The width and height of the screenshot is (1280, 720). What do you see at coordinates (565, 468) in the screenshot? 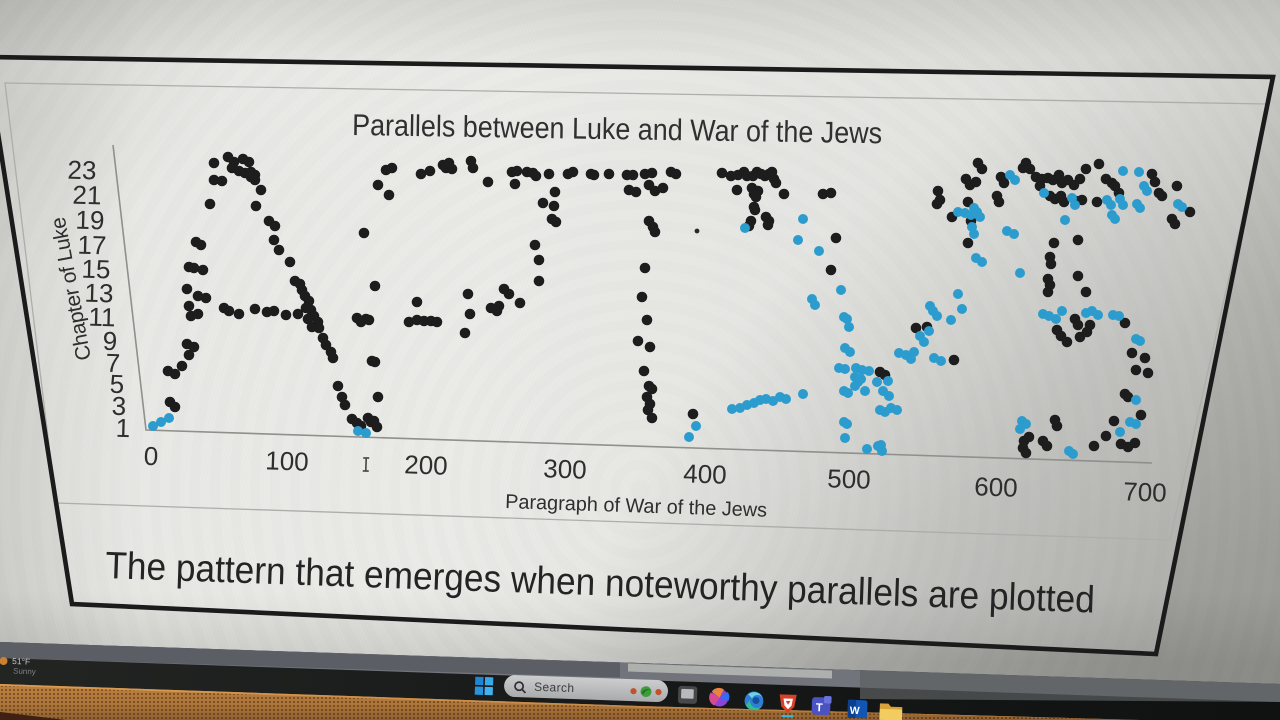
I see `svg-text: 300` at bounding box center [565, 468].